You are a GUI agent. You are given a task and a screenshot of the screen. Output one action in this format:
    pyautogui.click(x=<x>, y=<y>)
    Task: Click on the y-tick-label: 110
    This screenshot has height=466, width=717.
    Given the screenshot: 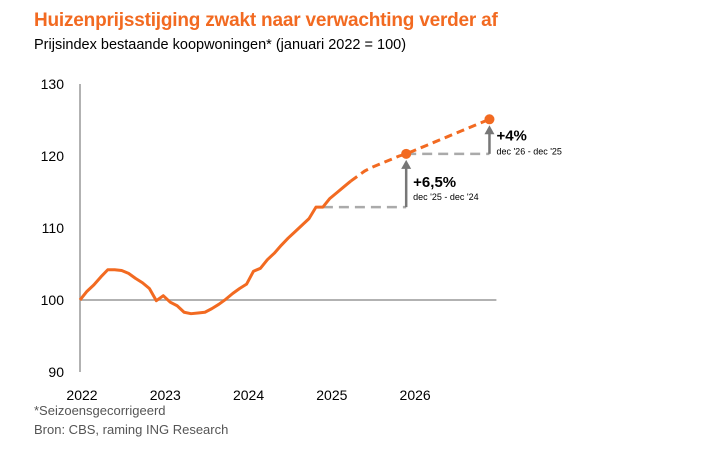 What is the action you would take?
    pyautogui.click(x=53, y=228)
    